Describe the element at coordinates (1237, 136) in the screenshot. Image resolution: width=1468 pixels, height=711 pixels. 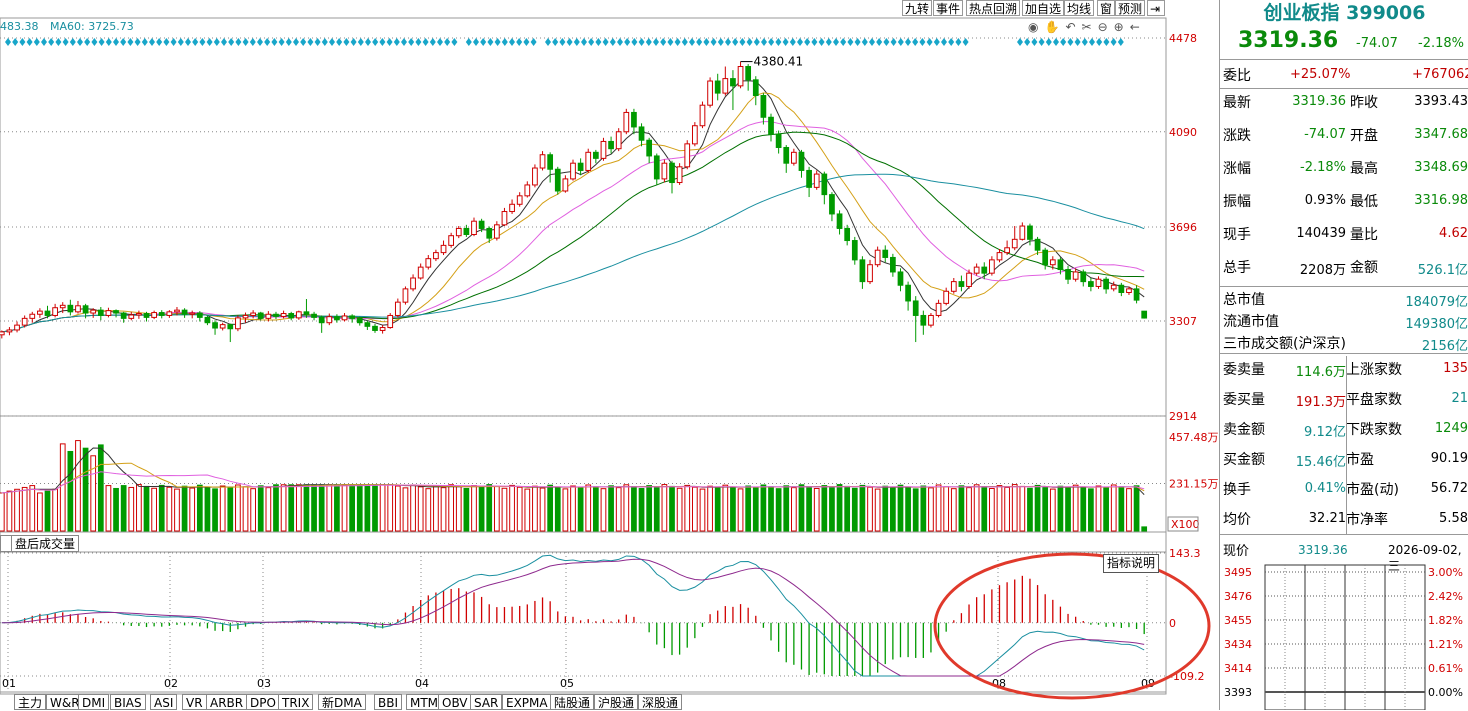
I see `quote-label: 涨跌` at that location.